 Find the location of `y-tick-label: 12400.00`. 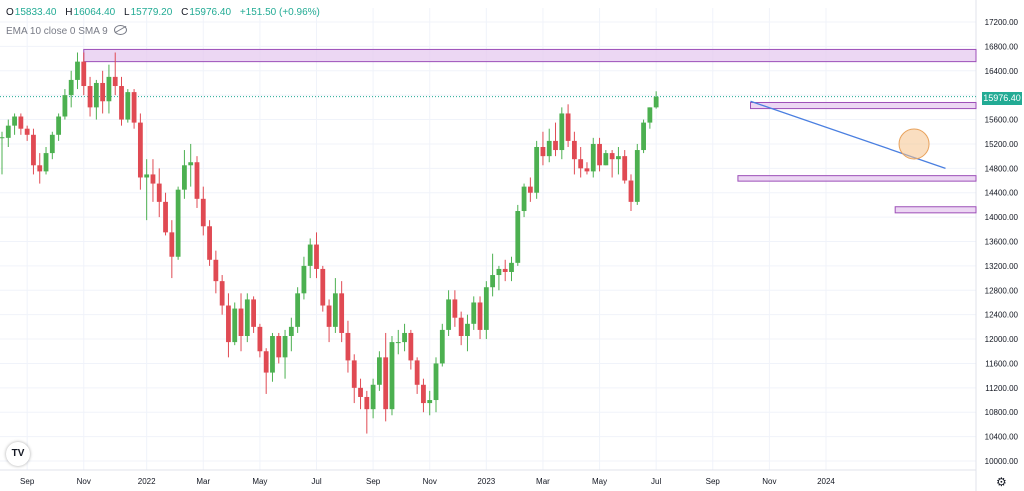

y-tick-label: 12400.00 is located at coordinates (1002, 315).